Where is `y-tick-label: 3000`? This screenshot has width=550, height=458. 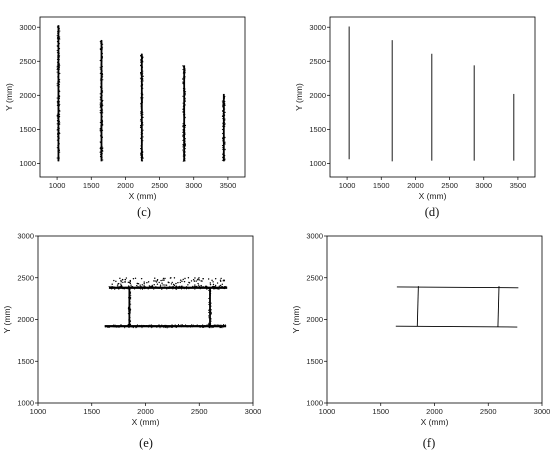
y-tick-label: 3000 is located at coordinates (27, 27).